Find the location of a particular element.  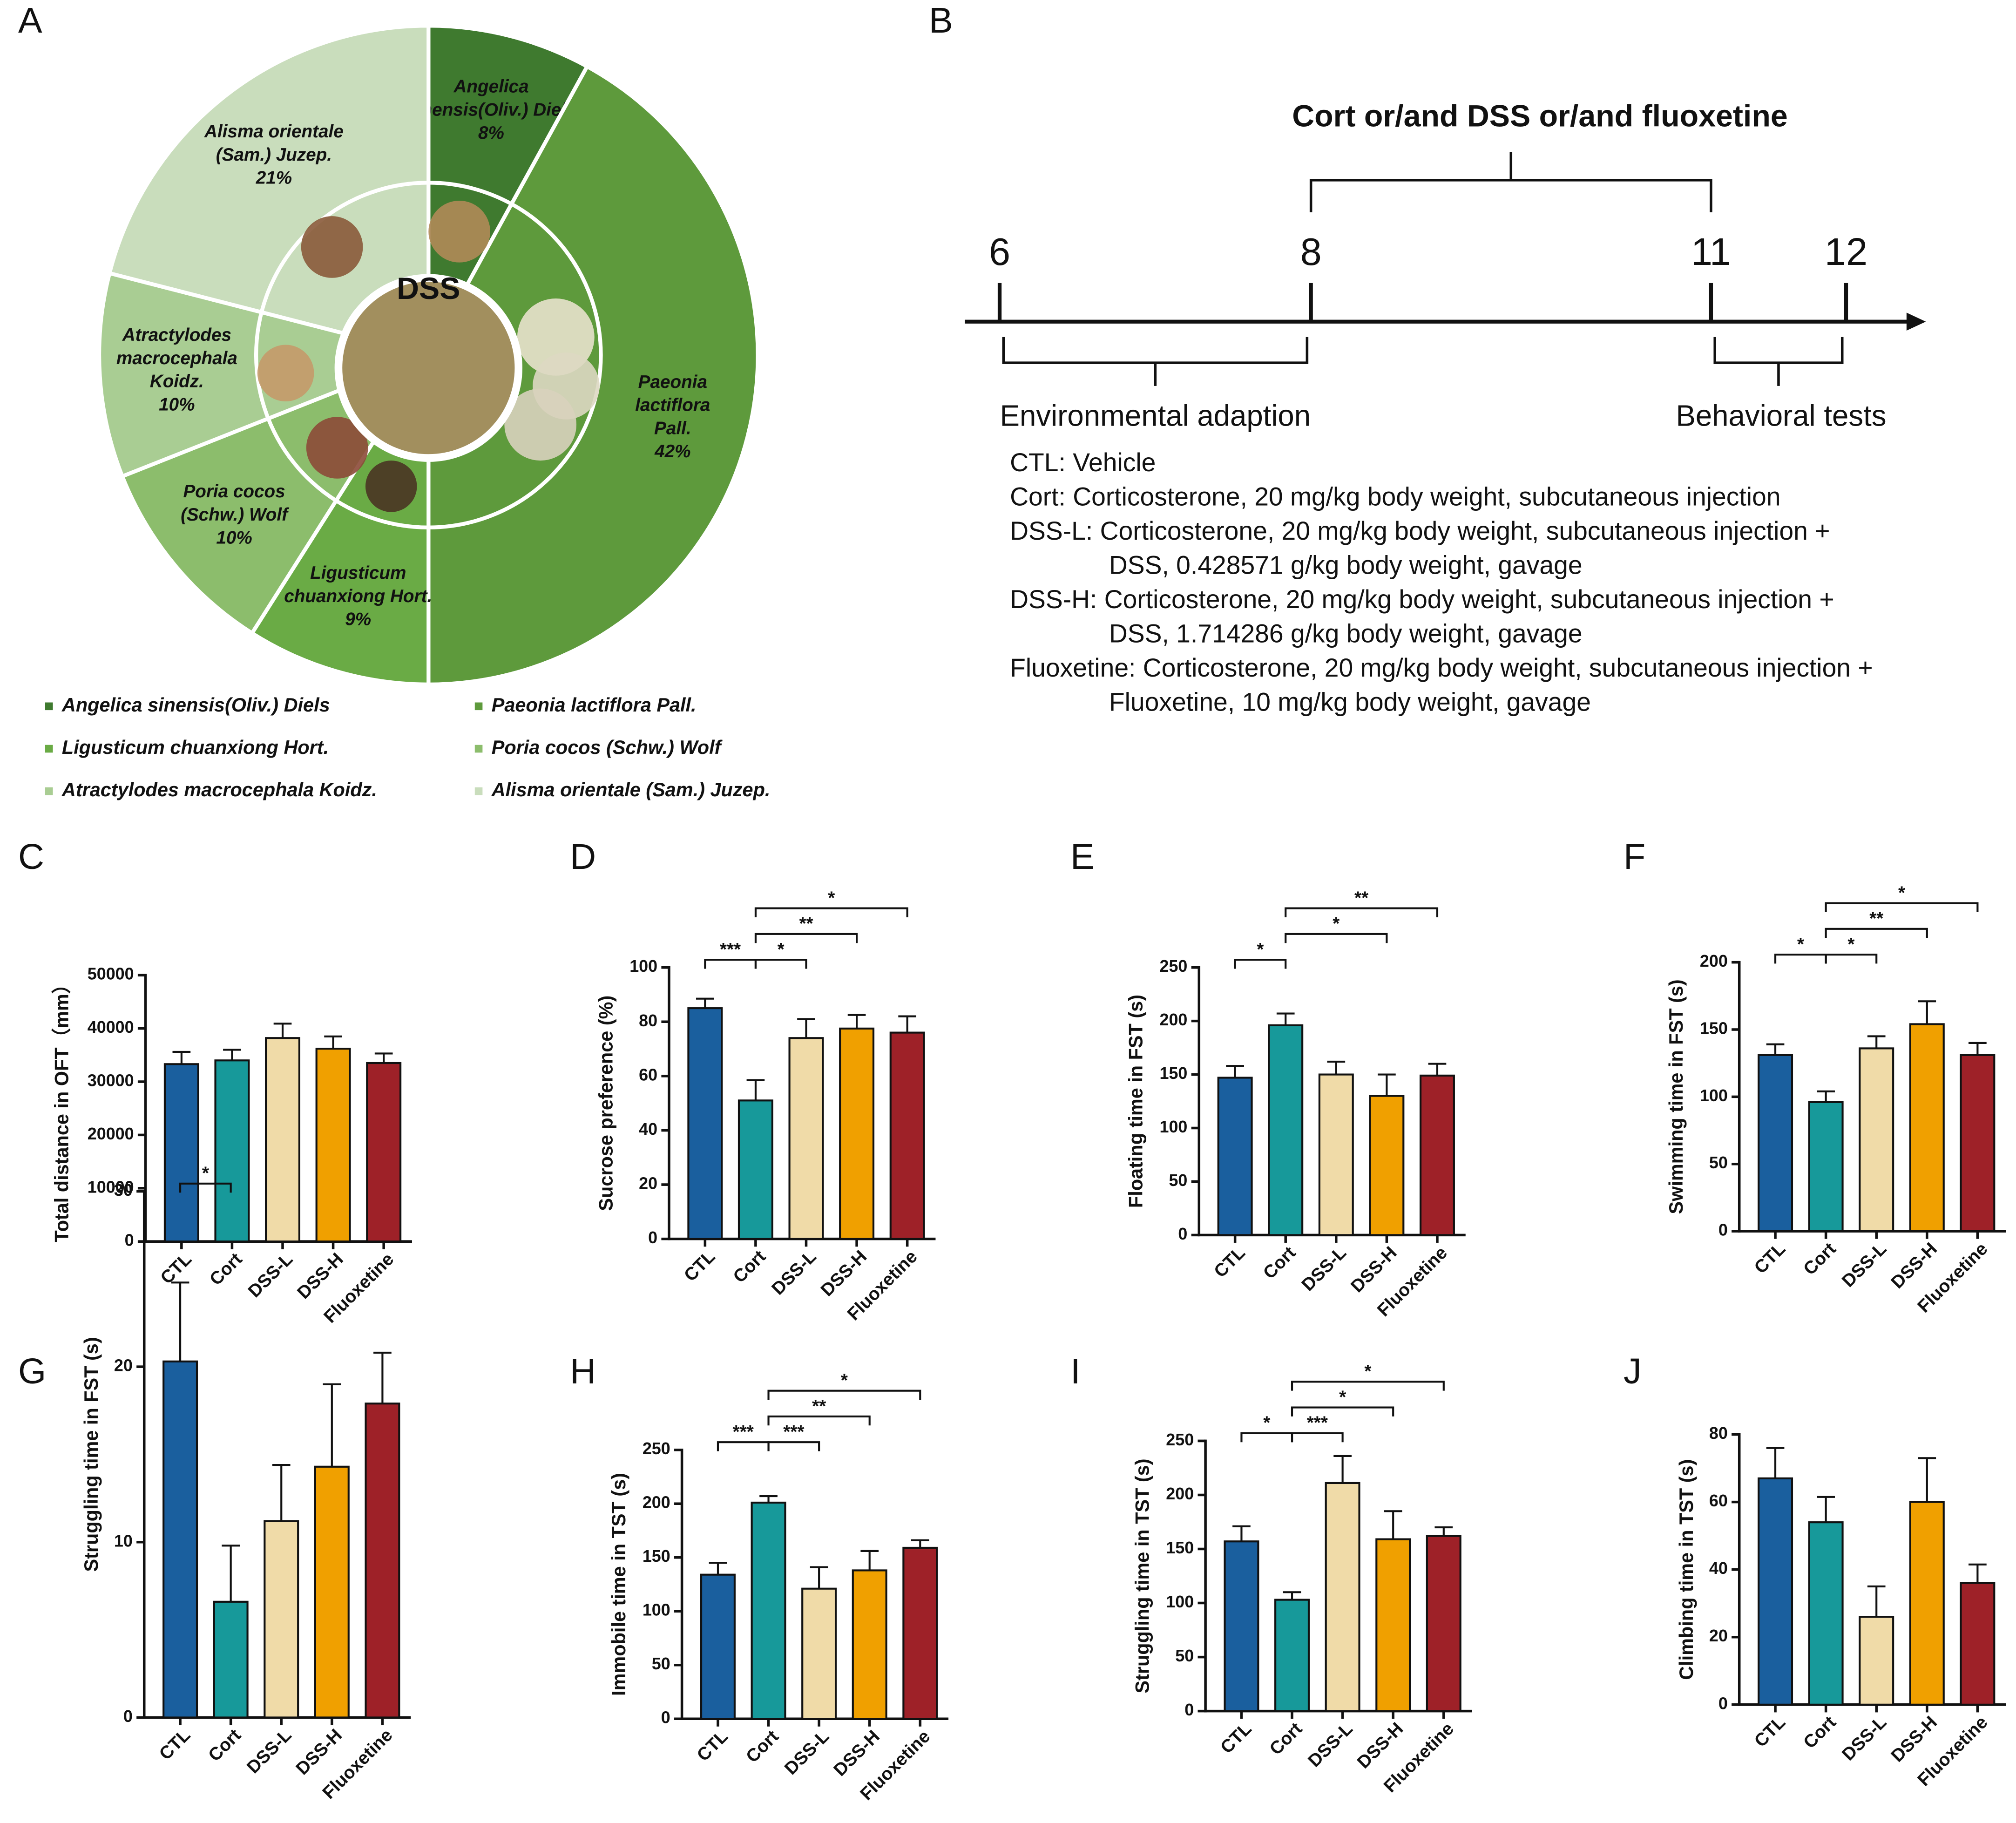

y-axis-label: Total distance in OFT（mm） is located at coordinates (62, 1109).